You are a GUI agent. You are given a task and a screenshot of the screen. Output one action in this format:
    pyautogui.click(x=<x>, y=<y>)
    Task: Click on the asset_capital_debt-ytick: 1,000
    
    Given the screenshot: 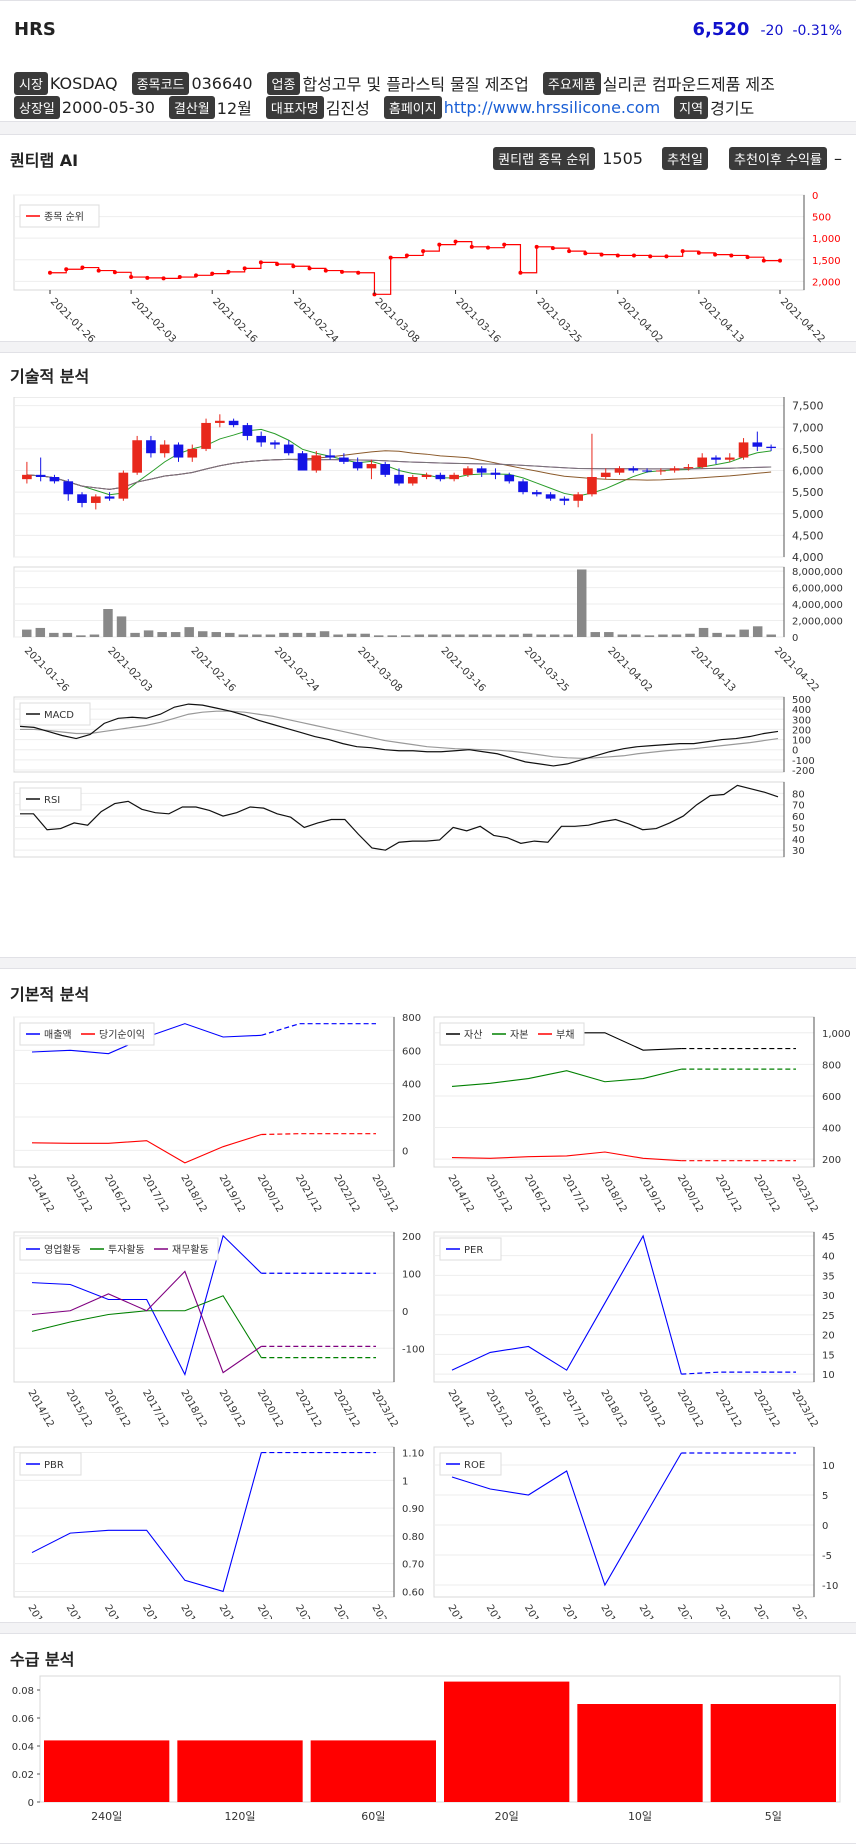 What is the action you would take?
    pyautogui.click(x=836, y=1034)
    